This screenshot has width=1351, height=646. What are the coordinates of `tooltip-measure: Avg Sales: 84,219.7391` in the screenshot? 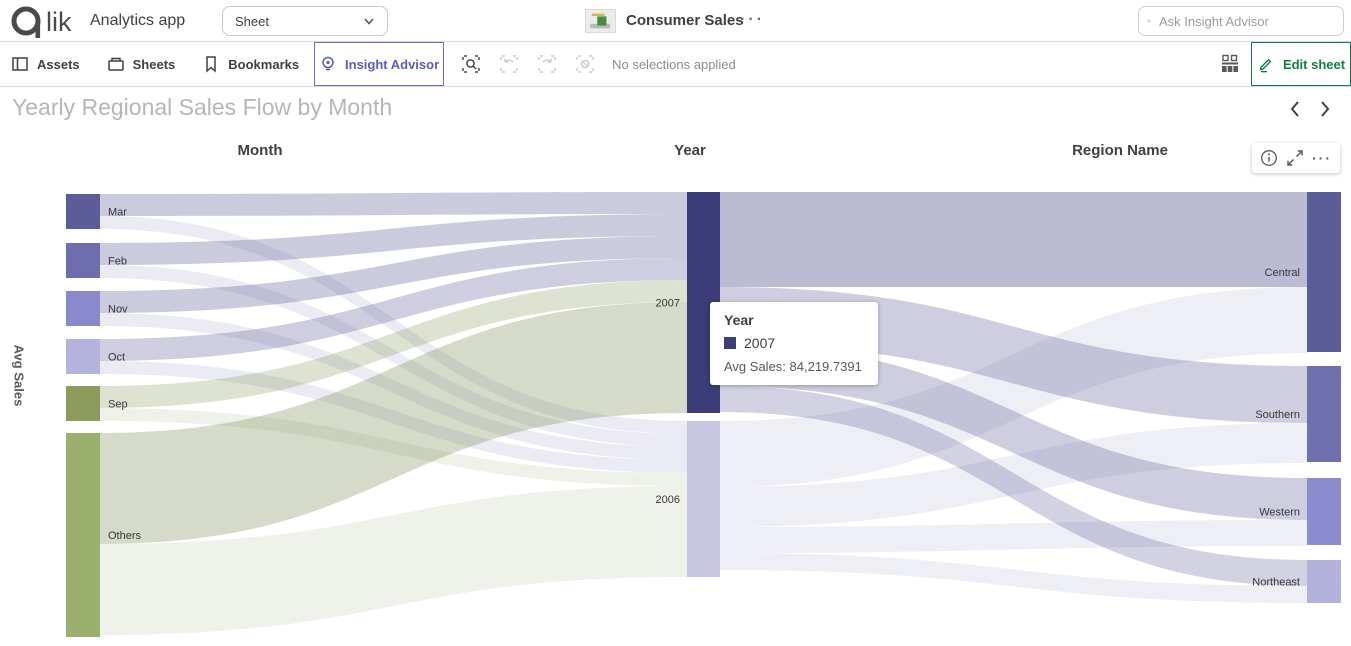 It's located at (793, 366).